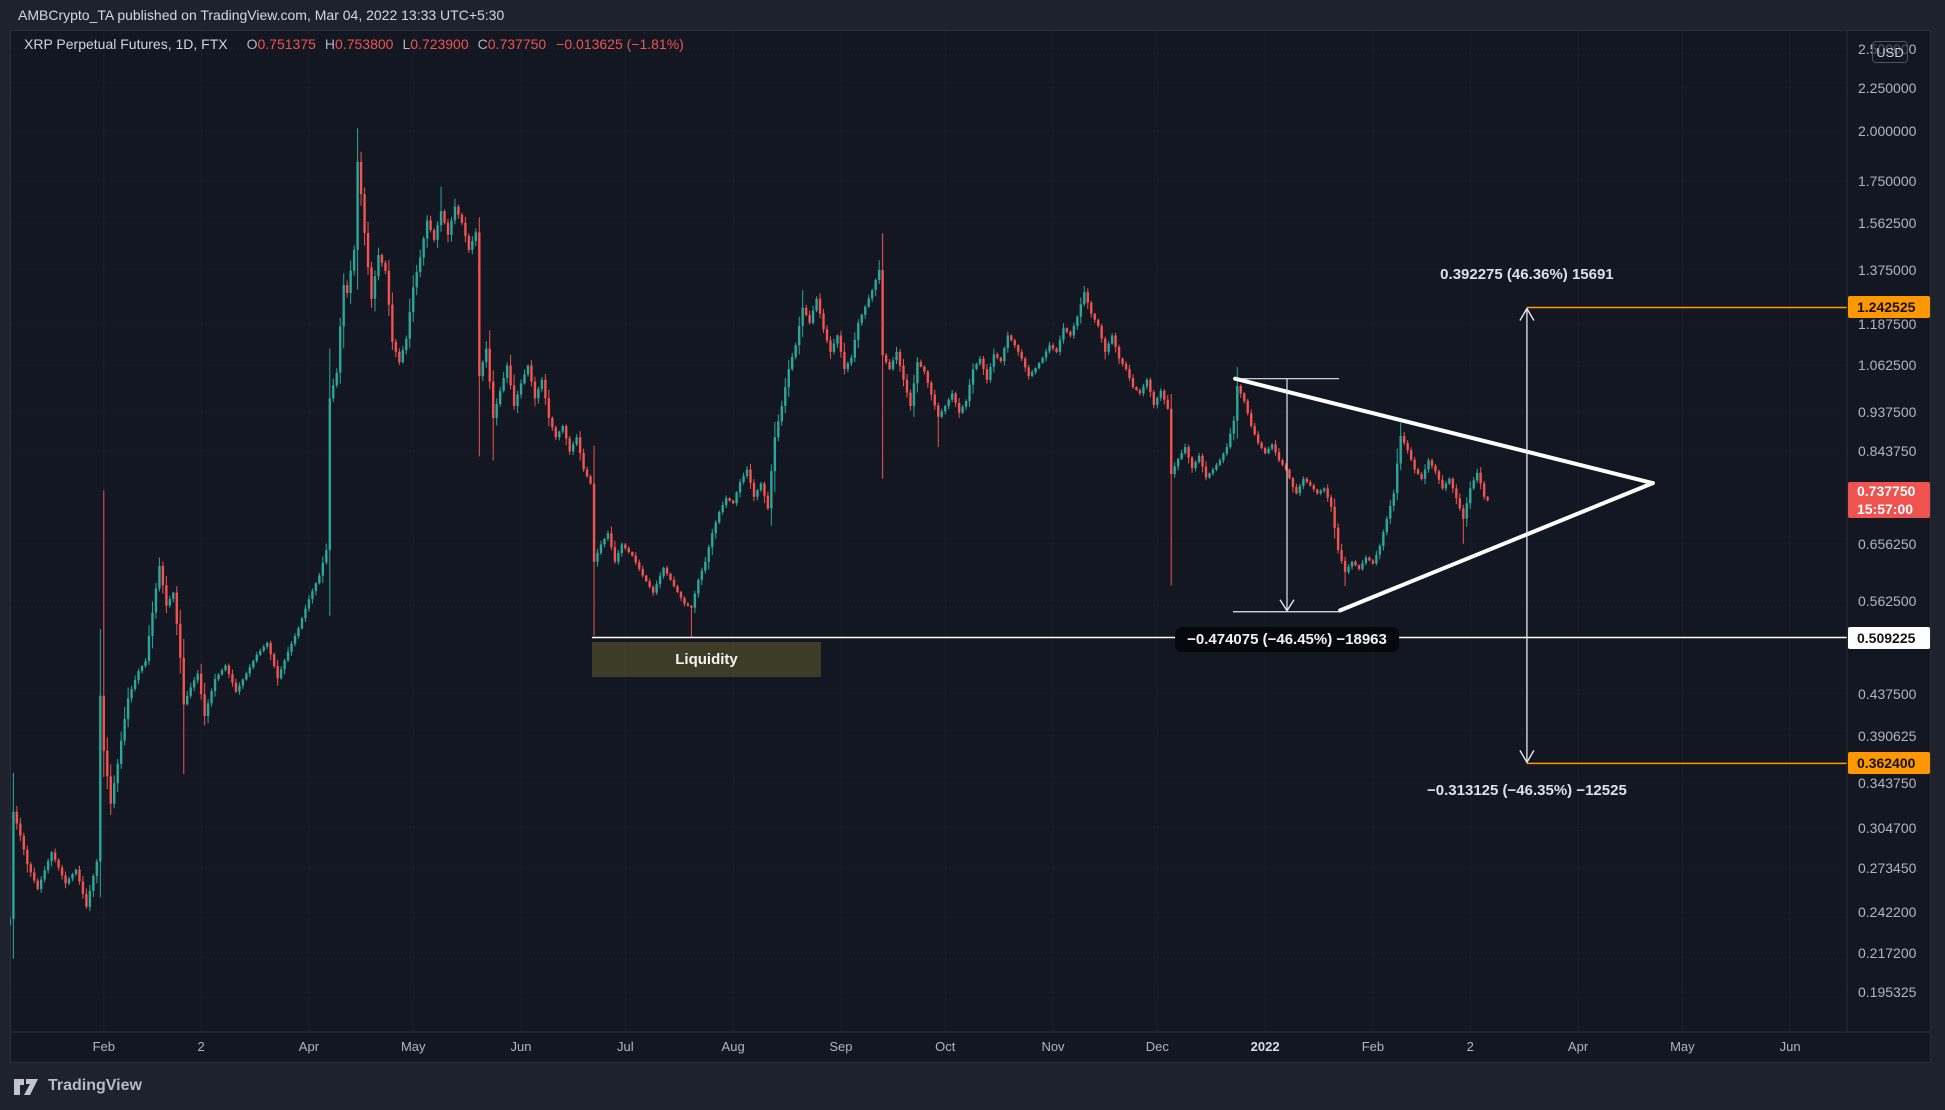 The image size is (1945, 1110). Describe the element at coordinates (95, 1085) in the screenshot. I see `tradingview-brand-text: TradingView` at that location.